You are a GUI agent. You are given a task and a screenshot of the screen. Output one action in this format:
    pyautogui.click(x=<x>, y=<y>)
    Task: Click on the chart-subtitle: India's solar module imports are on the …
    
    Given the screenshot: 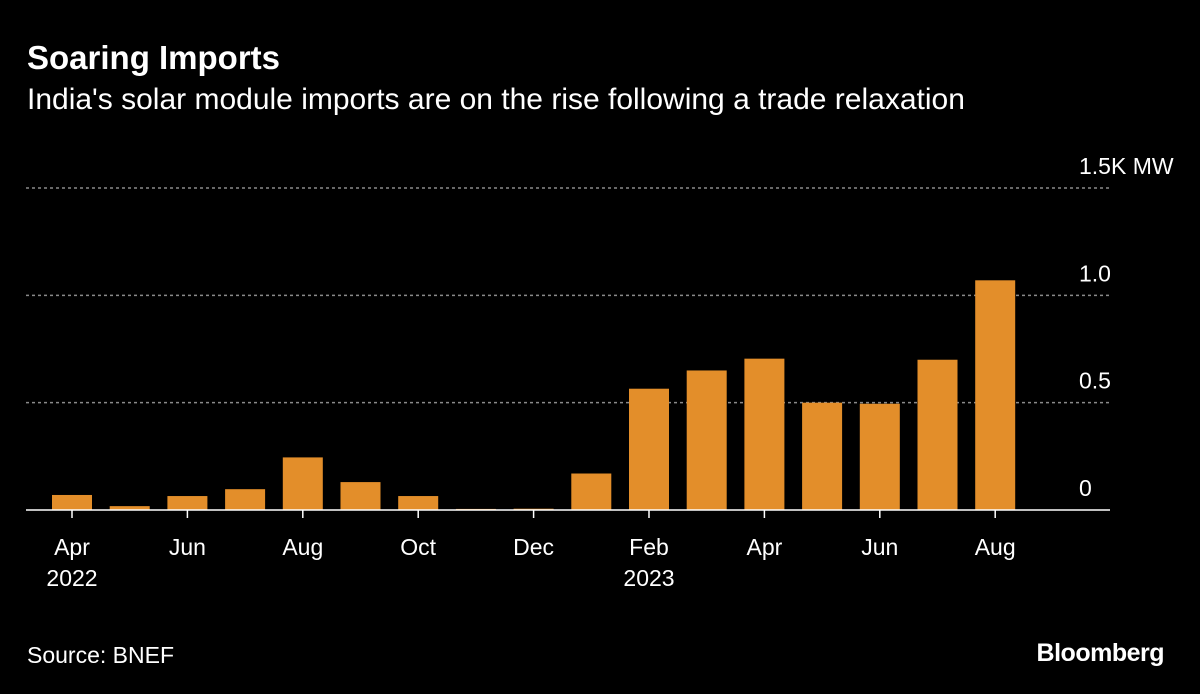 What is the action you would take?
    pyautogui.click(x=496, y=99)
    